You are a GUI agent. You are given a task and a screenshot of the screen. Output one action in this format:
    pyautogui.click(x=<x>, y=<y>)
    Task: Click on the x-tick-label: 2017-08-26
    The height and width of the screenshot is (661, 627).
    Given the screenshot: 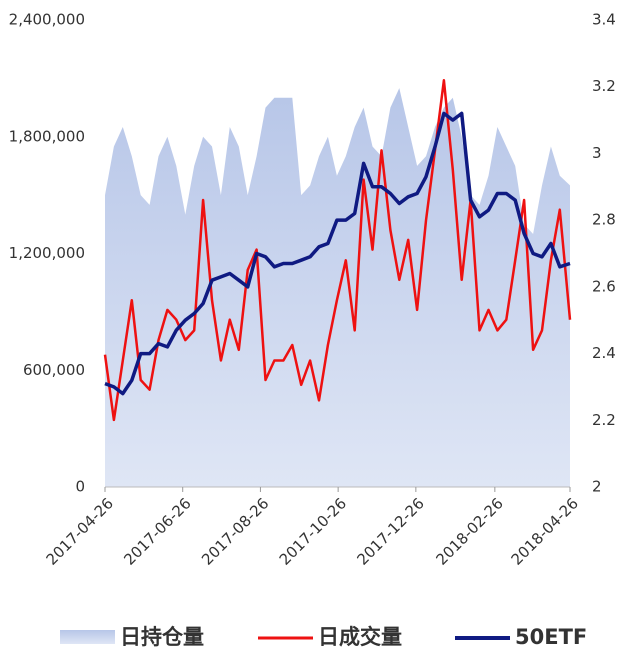 What is the action you would take?
    pyautogui.click(x=235, y=531)
    